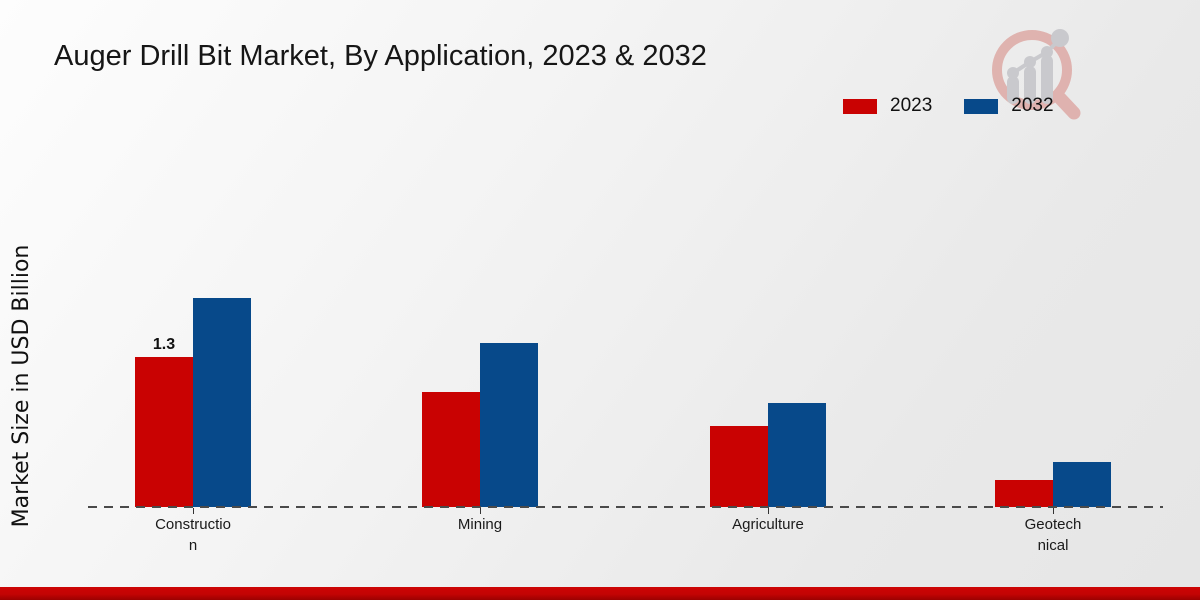 The width and height of the screenshot is (1200, 600). What do you see at coordinates (1024, 493) in the screenshot?
I see `bar-2023-geotechnical` at bounding box center [1024, 493].